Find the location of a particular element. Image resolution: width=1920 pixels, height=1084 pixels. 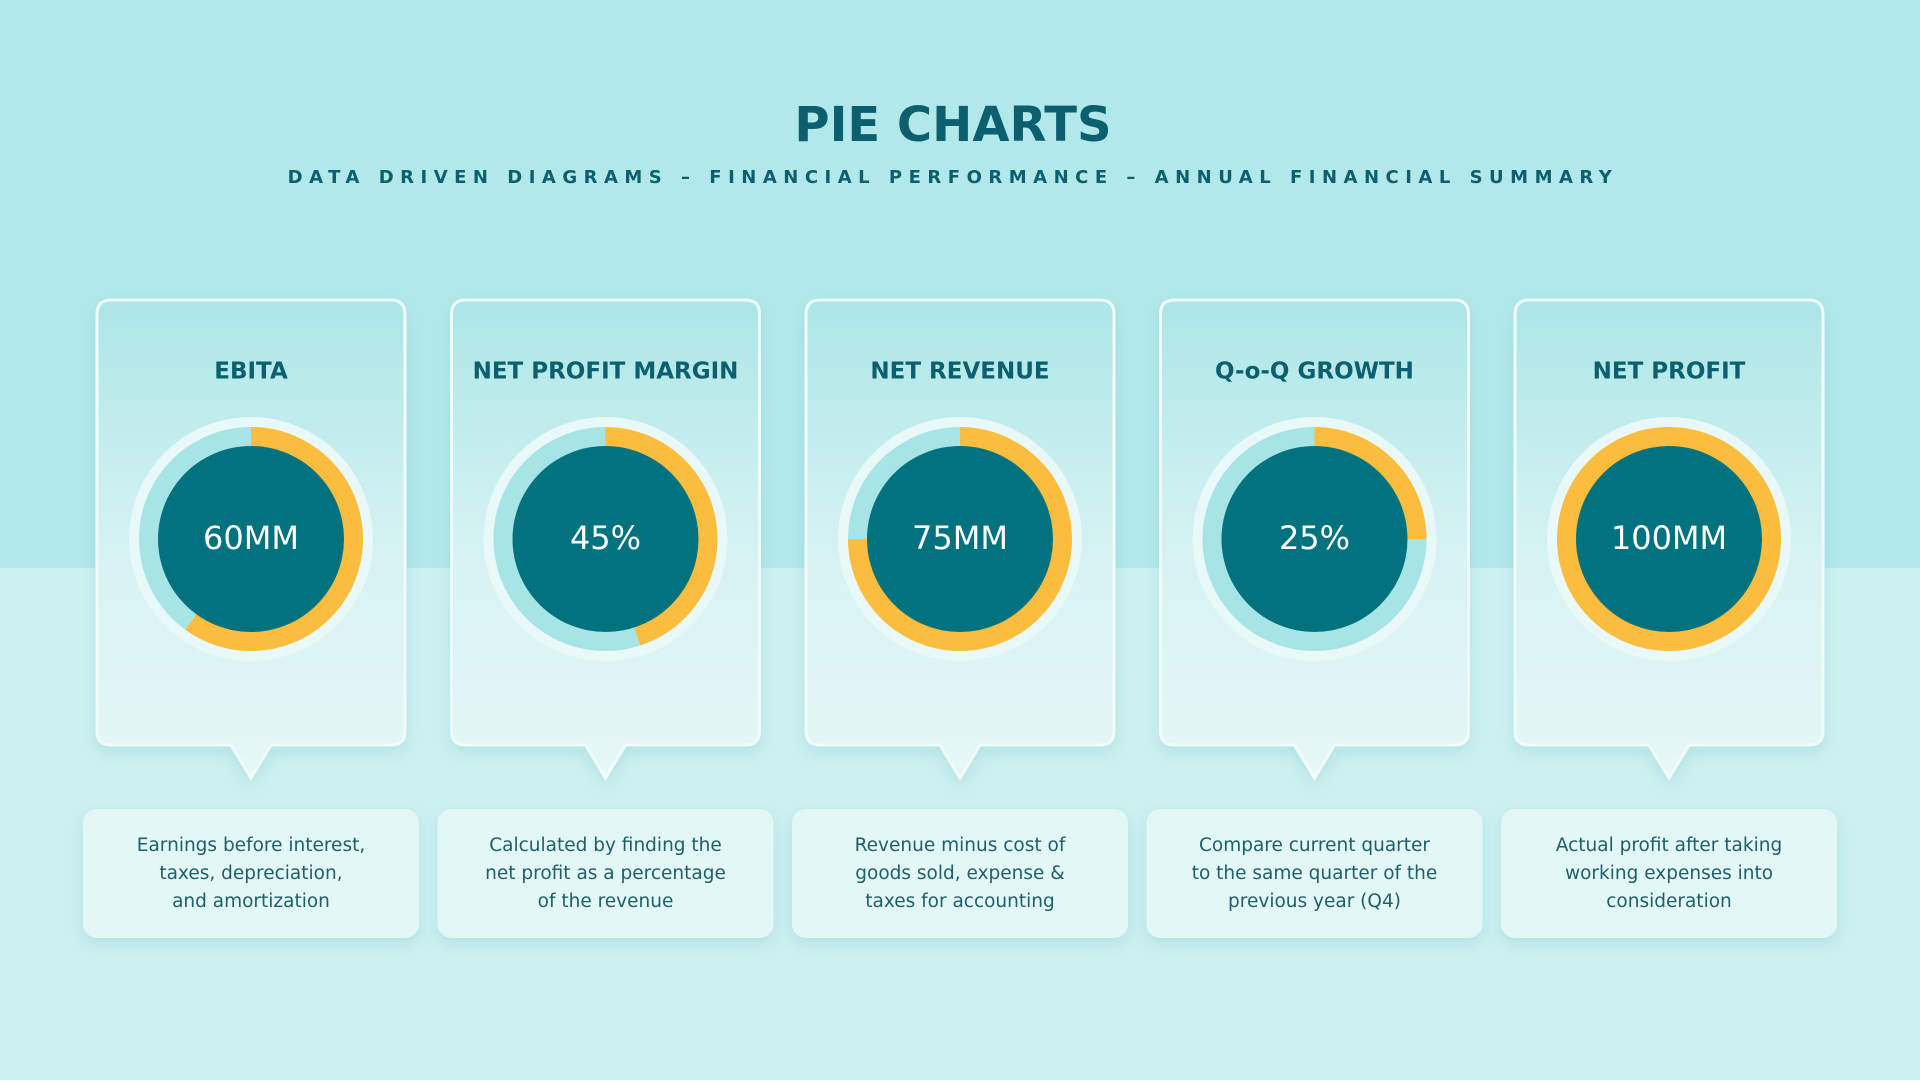

description-line: Compare current quarter is located at coordinates (1314, 845).